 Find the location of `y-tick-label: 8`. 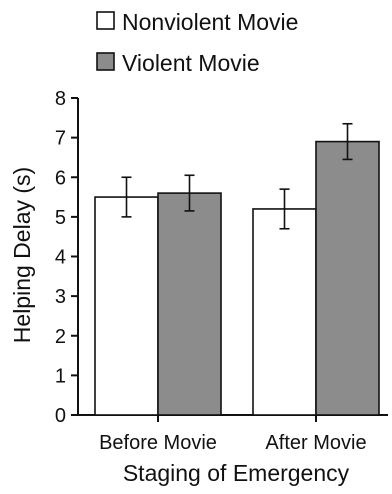

y-tick-label: 8 is located at coordinates (60, 99).